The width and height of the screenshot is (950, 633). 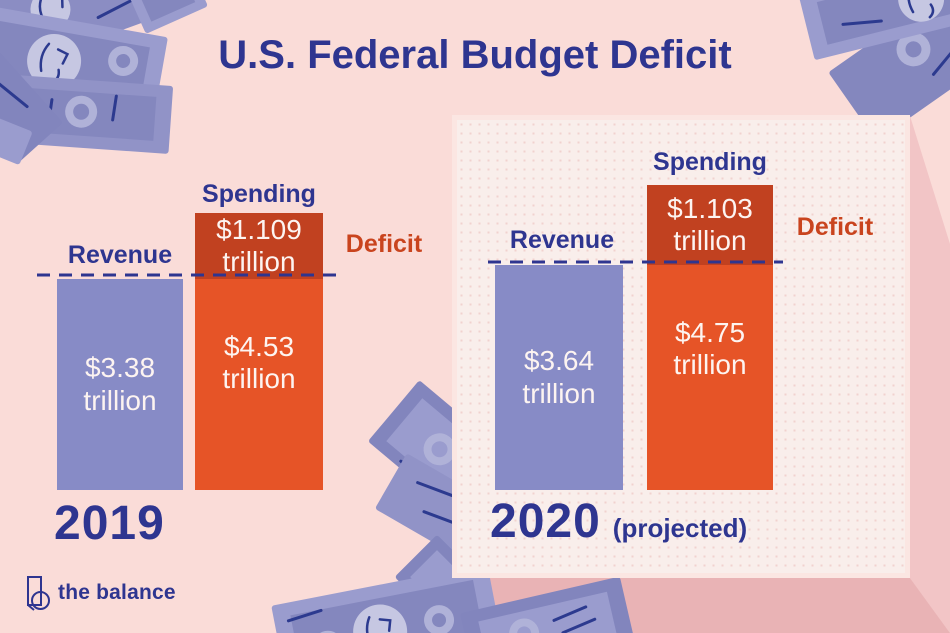 What do you see at coordinates (835, 227) in the screenshot?
I see `deficit-label-2020: Deficit` at bounding box center [835, 227].